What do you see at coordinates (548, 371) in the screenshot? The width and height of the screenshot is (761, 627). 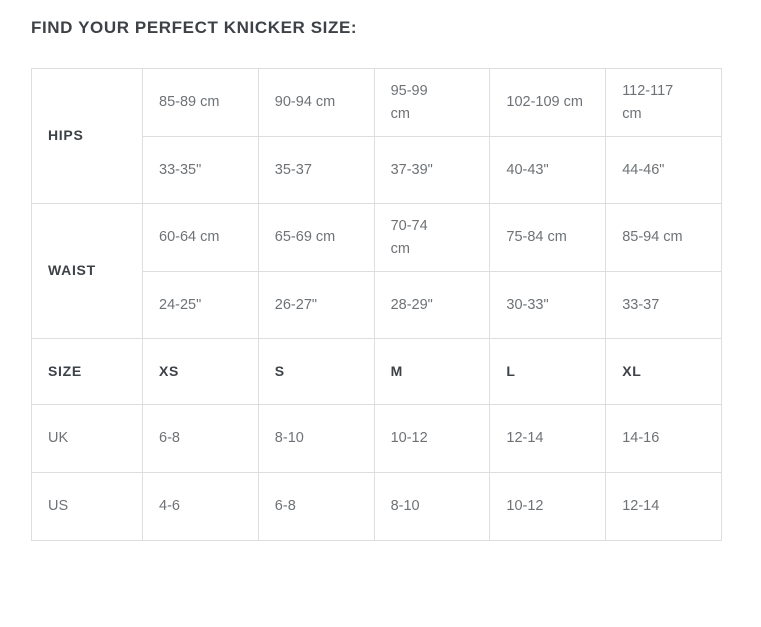 I see `size-header-l: L` at bounding box center [548, 371].